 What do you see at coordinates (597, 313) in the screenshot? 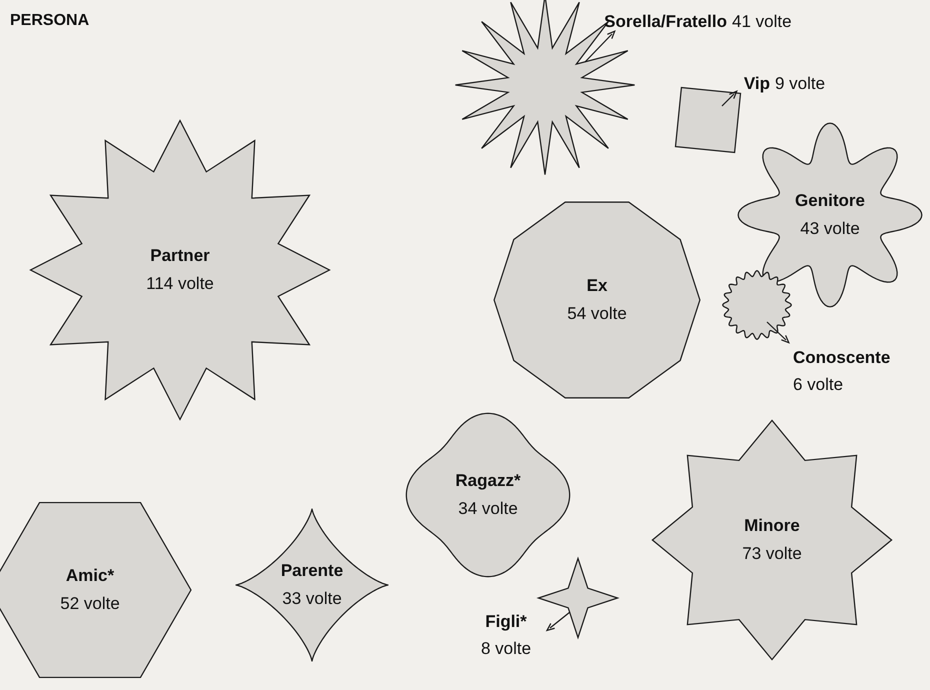
I see `data-label: 54 volte` at bounding box center [597, 313].